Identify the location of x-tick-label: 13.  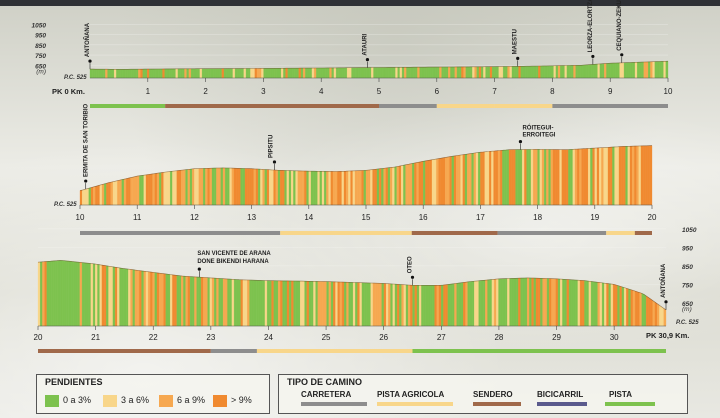
(251, 217).